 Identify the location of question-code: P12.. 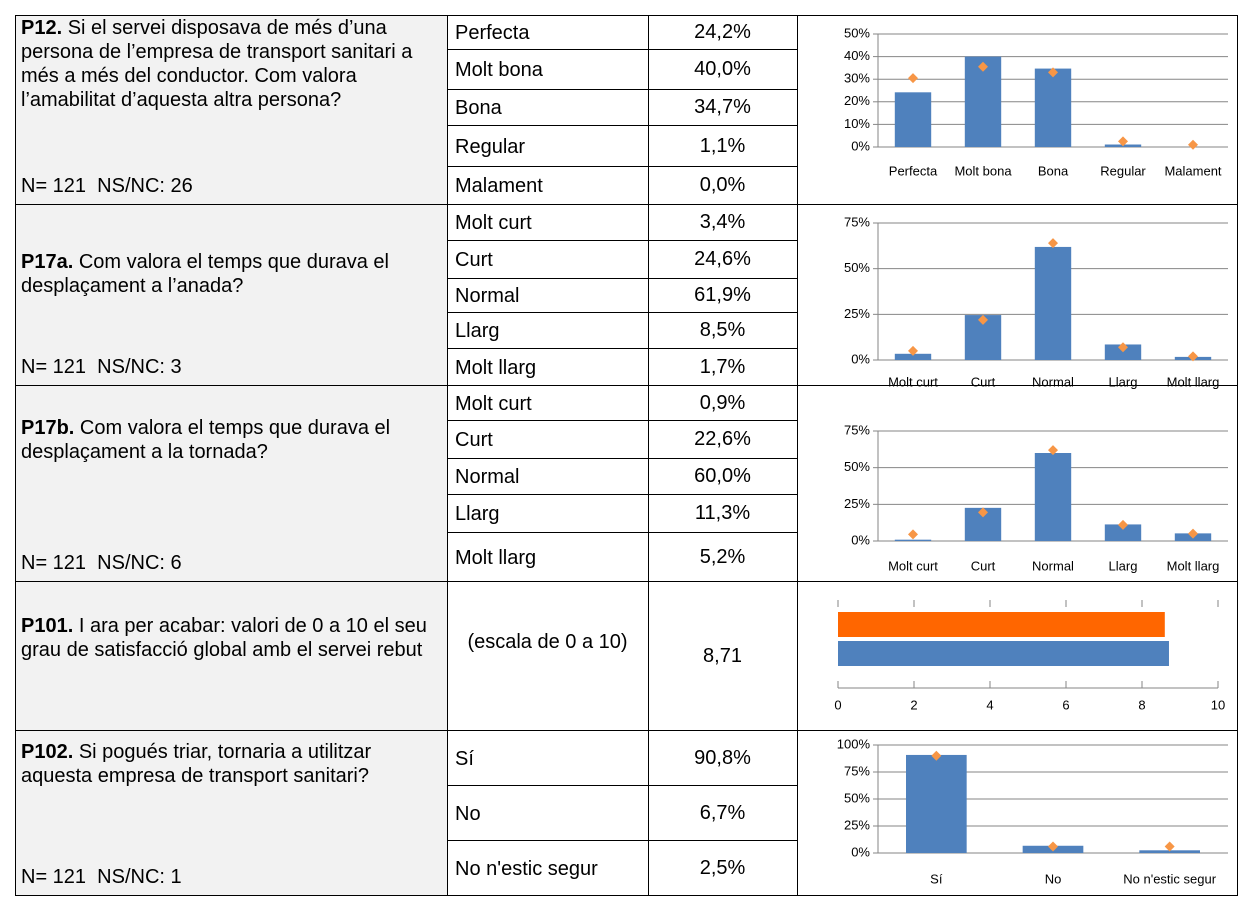
(42, 28).